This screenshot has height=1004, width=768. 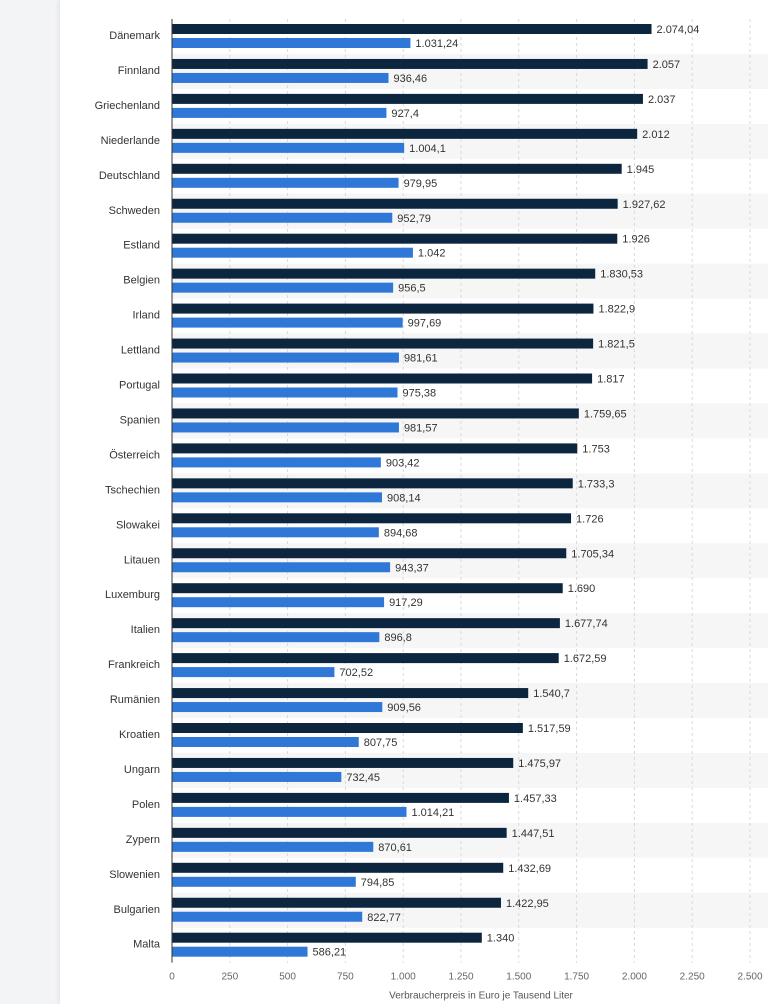 What do you see at coordinates (229, 977) in the screenshot?
I see `x-tick-label: 250` at bounding box center [229, 977].